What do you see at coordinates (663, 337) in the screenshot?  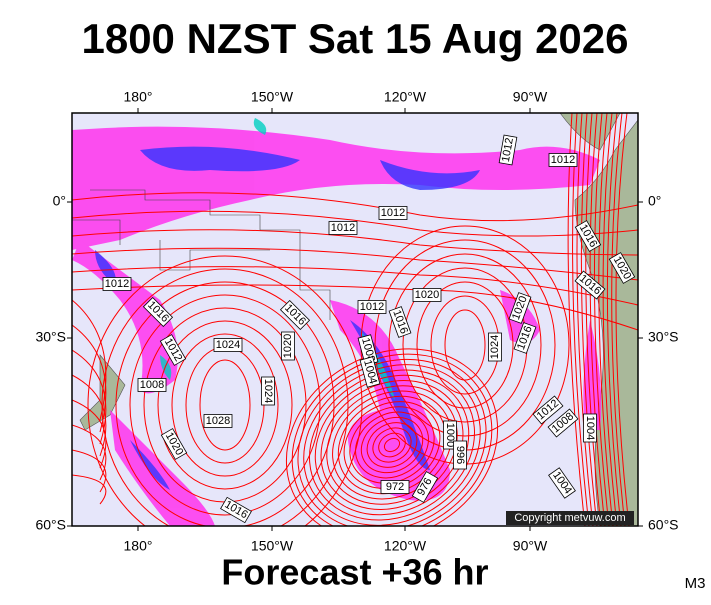 I see `lat-label-right: 30°S` at bounding box center [663, 337].